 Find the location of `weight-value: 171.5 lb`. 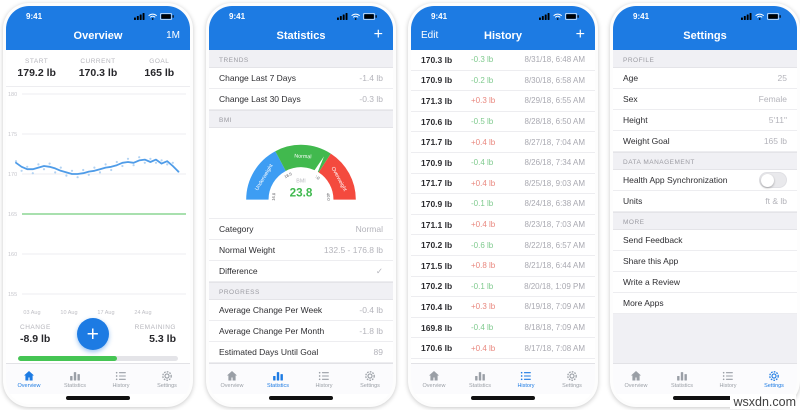

weight-value: 171.5 lb is located at coordinates (437, 265).